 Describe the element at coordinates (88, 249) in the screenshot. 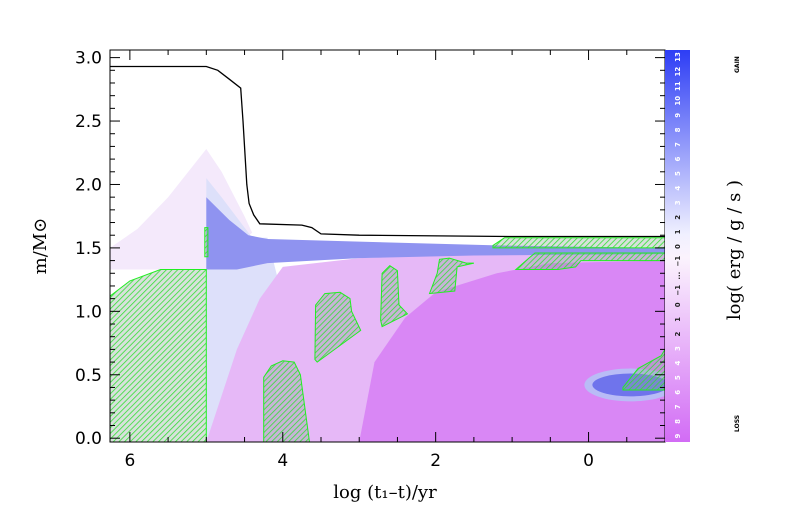

I see `y-tick-label: 1.5` at that location.